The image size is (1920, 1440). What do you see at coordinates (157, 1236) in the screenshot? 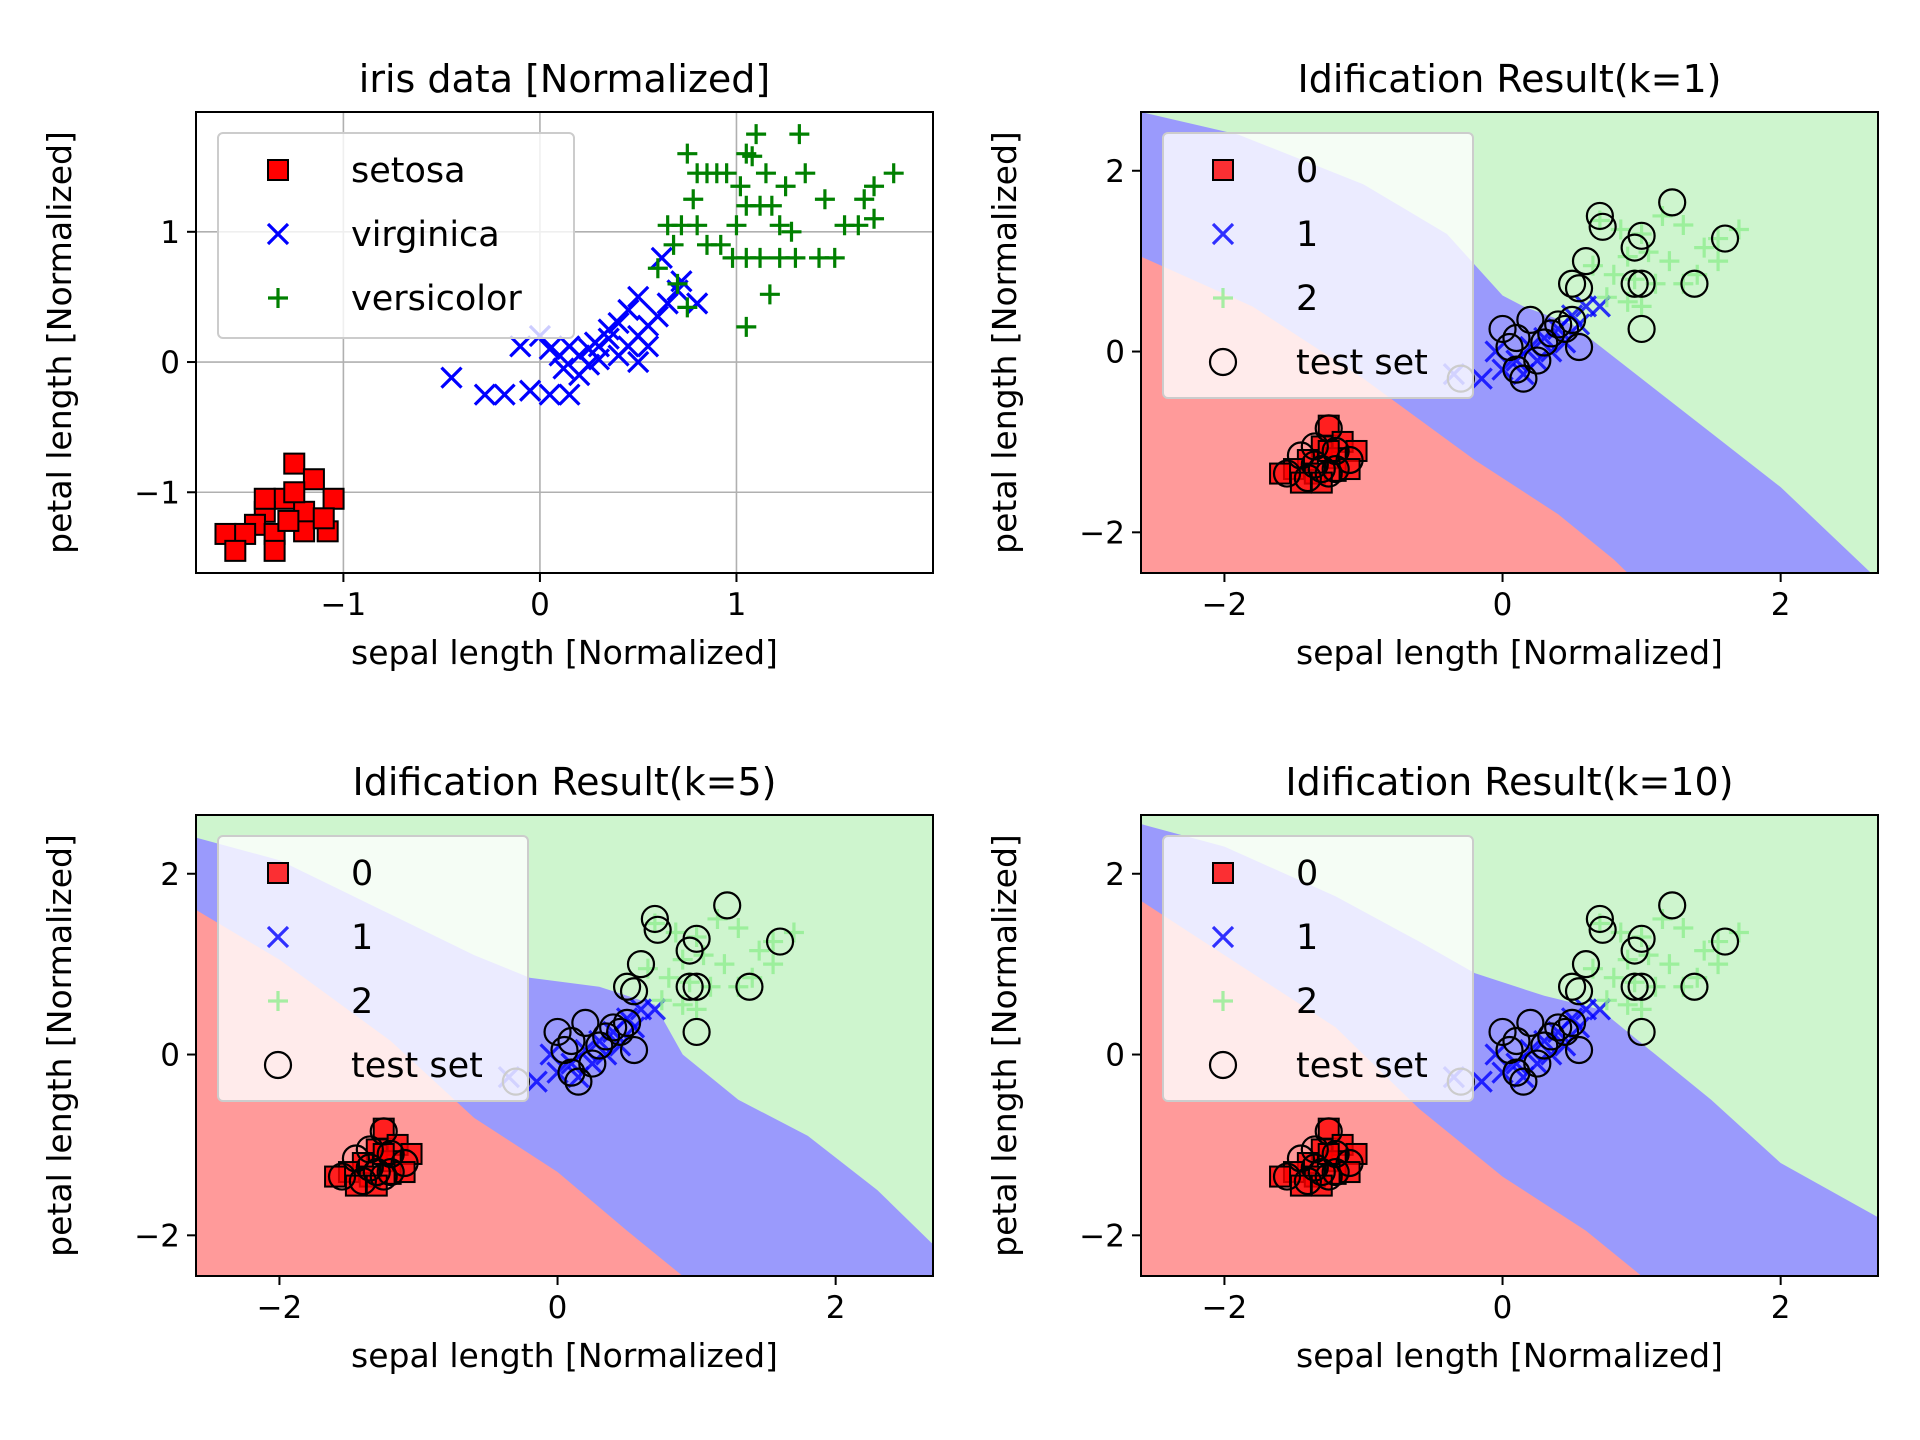
I see `y-tick-label: −2` at bounding box center [157, 1236].